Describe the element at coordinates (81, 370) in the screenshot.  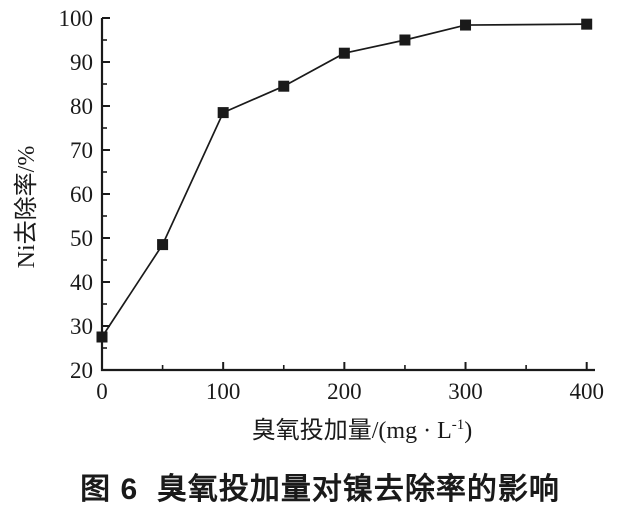
I see `y-tick-label: 20` at that location.